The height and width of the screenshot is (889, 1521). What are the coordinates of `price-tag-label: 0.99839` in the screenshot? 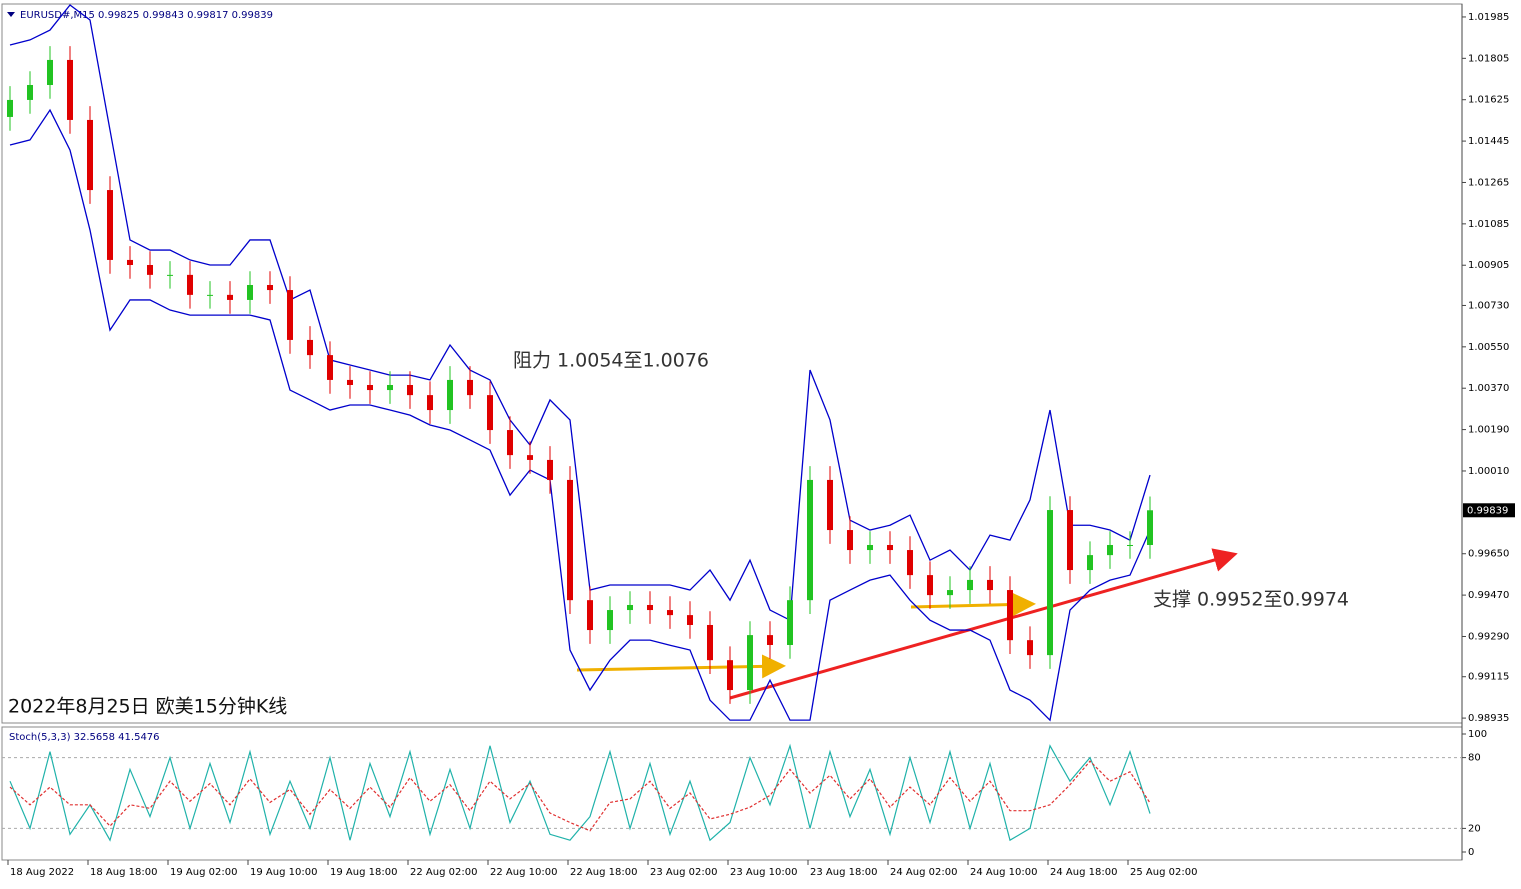 It's located at (1487, 510).